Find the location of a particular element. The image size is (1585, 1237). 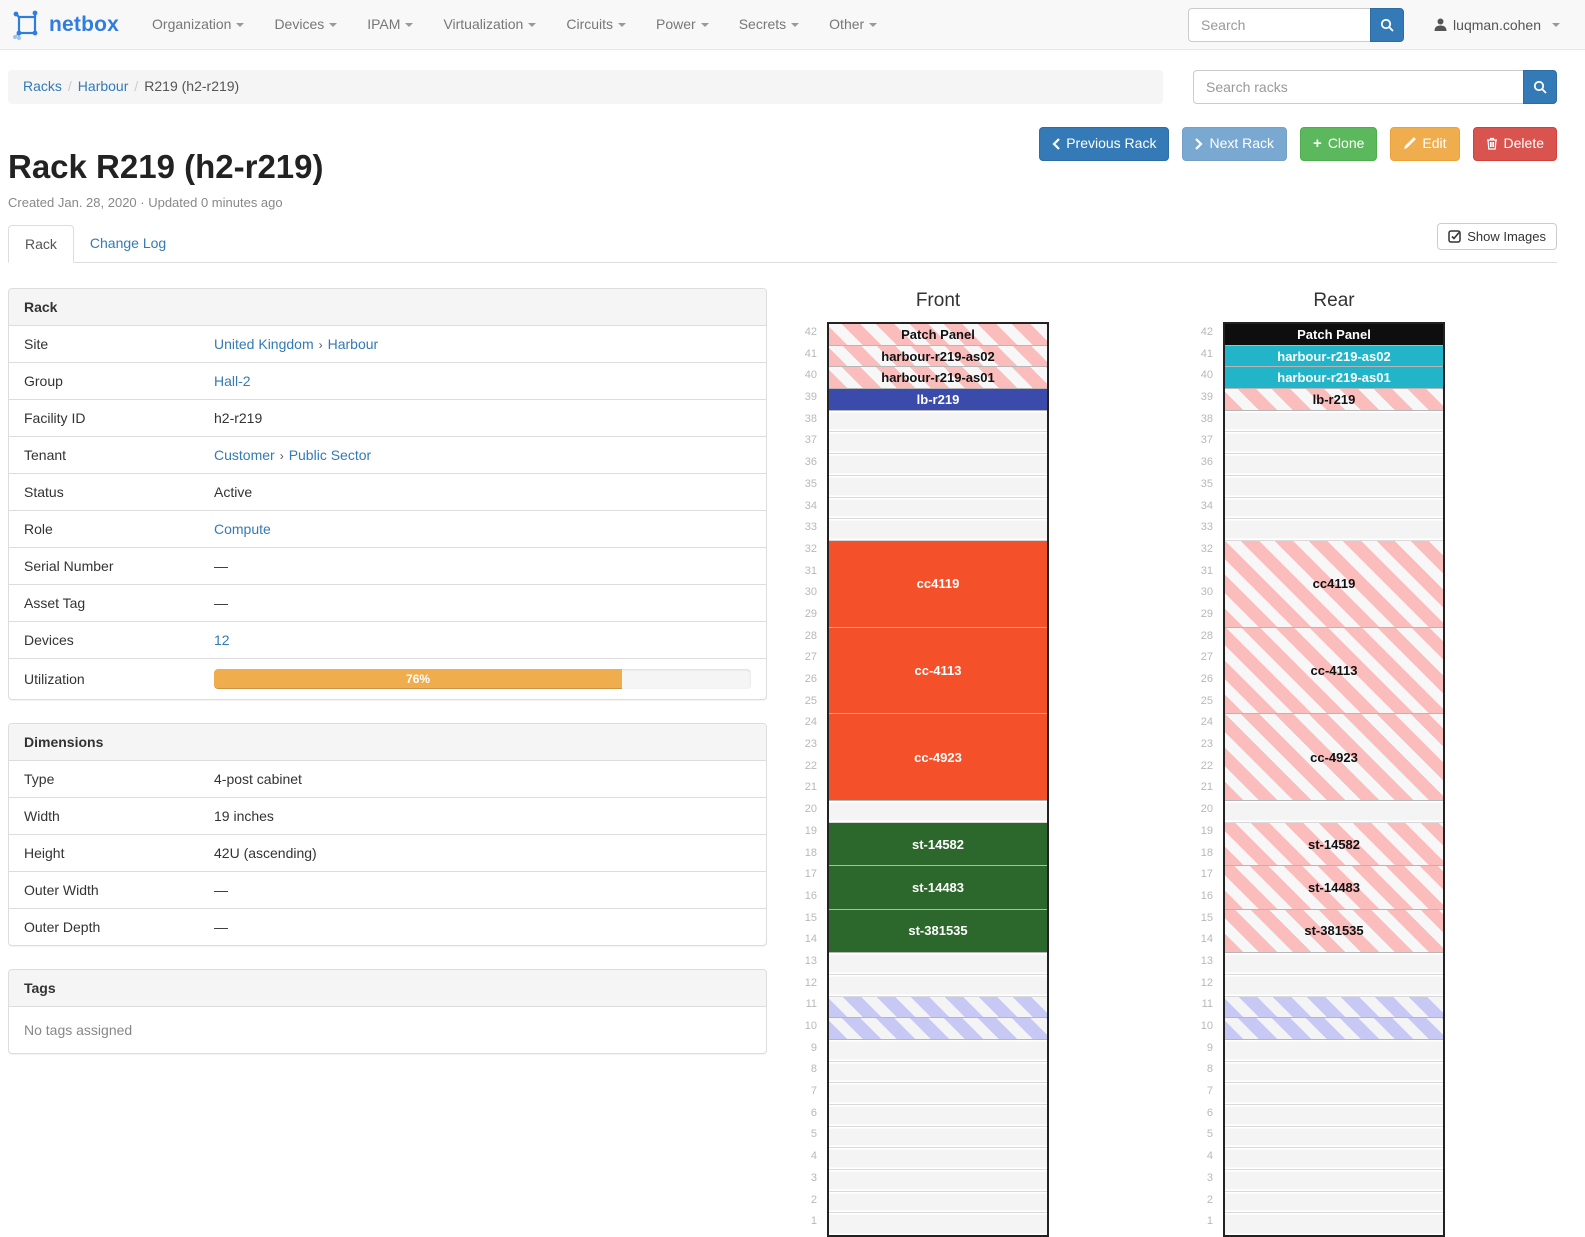

reserved-unit is located at coordinates (1334, 1029).